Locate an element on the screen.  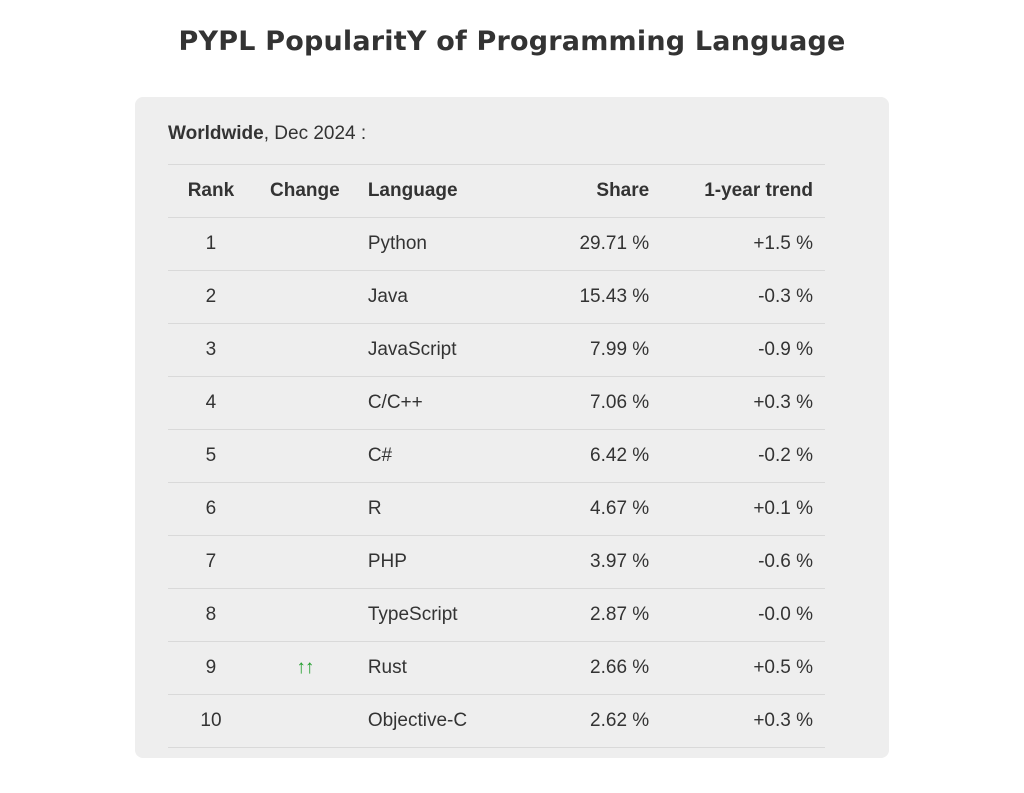
rank-cell: 2 is located at coordinates (211, 297).